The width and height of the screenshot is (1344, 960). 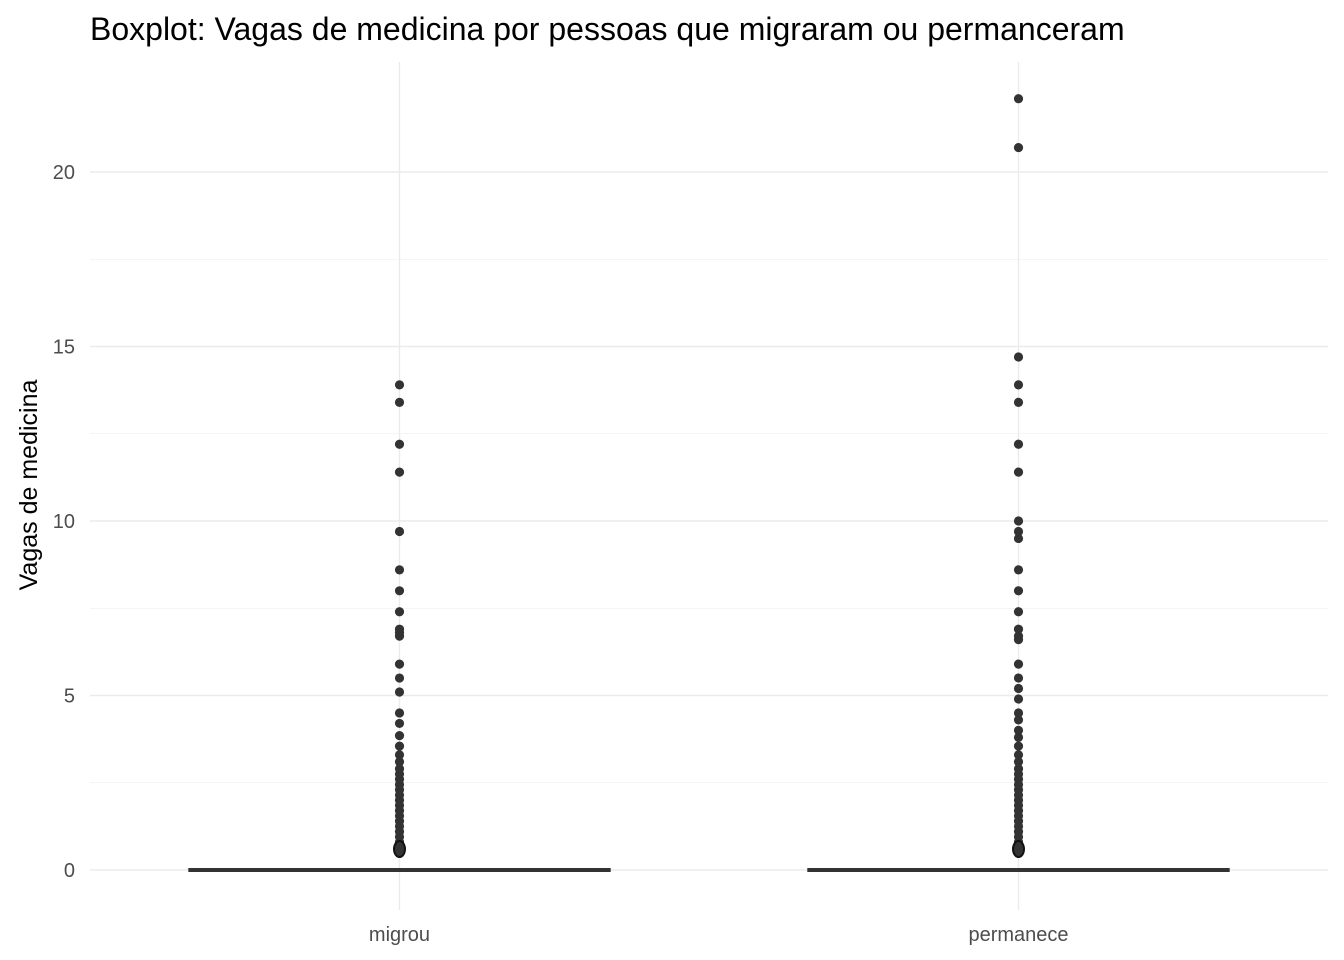 I want to click on y-axis-title: Vagas de medicina, so click(x=29, y=485).